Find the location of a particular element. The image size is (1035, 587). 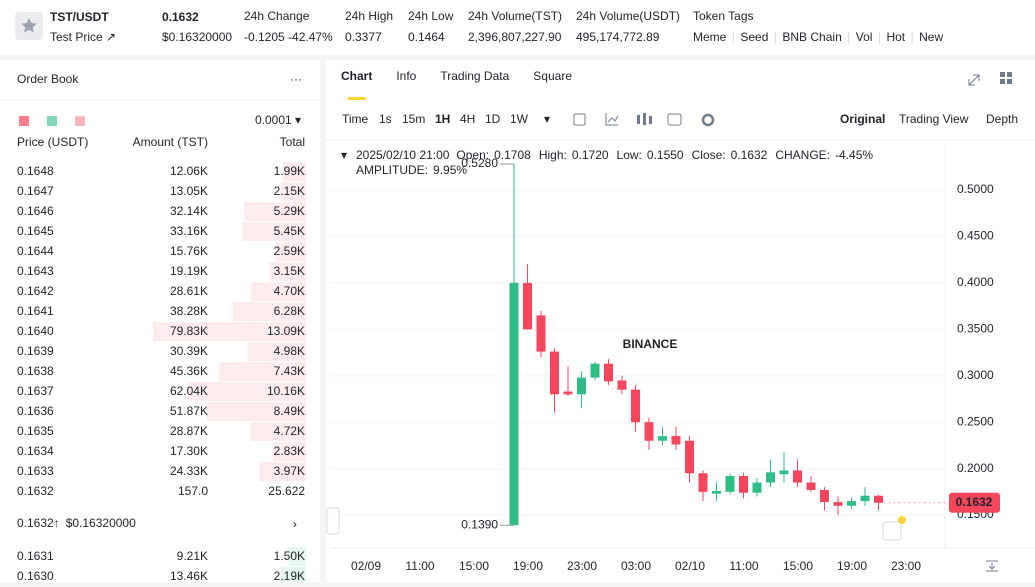

order-total: 4.70K is located at coordinates (289, 291).